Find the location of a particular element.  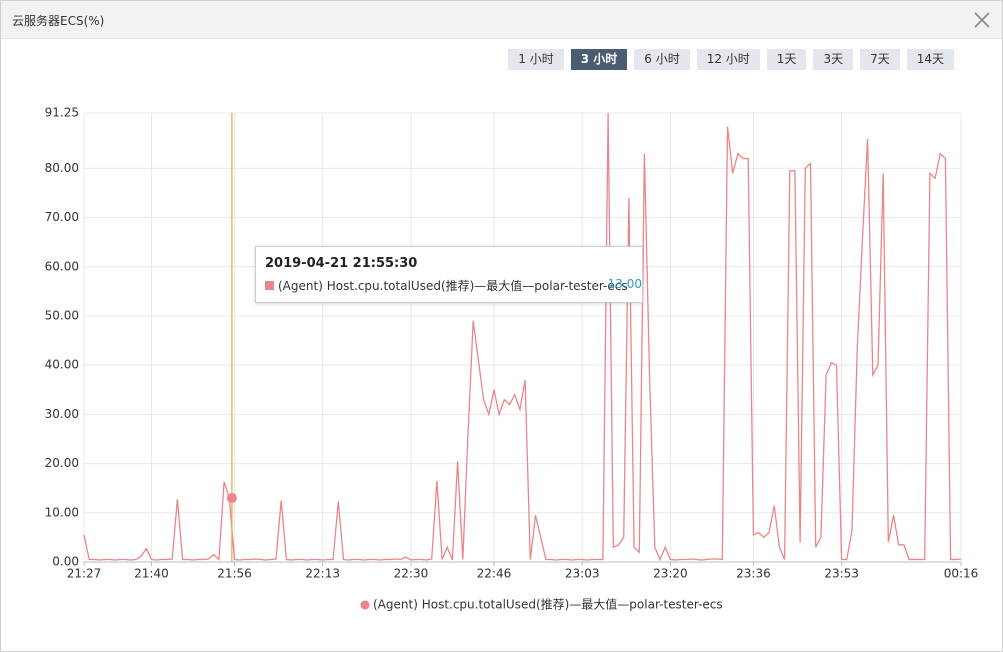

time-range-button: 3 小时 is located at coordinates (599, 59).